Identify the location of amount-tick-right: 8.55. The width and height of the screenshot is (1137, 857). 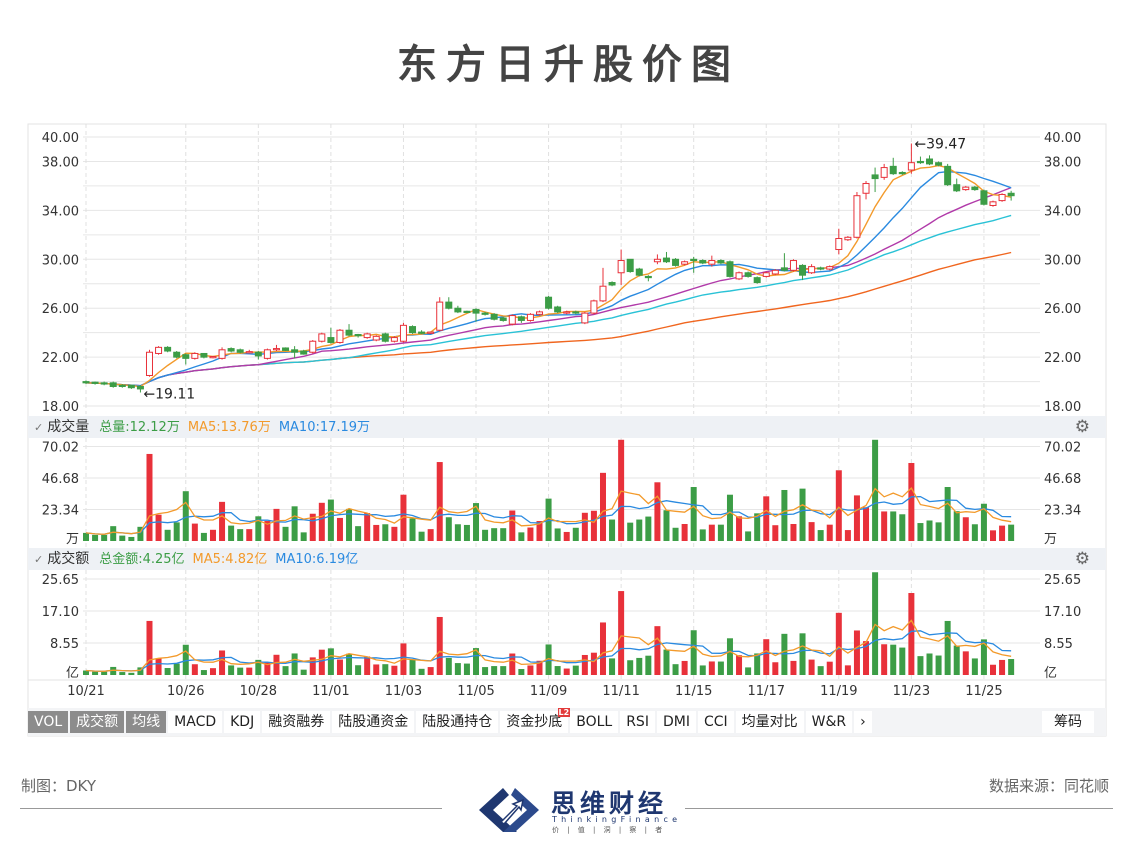
(1058, 644).